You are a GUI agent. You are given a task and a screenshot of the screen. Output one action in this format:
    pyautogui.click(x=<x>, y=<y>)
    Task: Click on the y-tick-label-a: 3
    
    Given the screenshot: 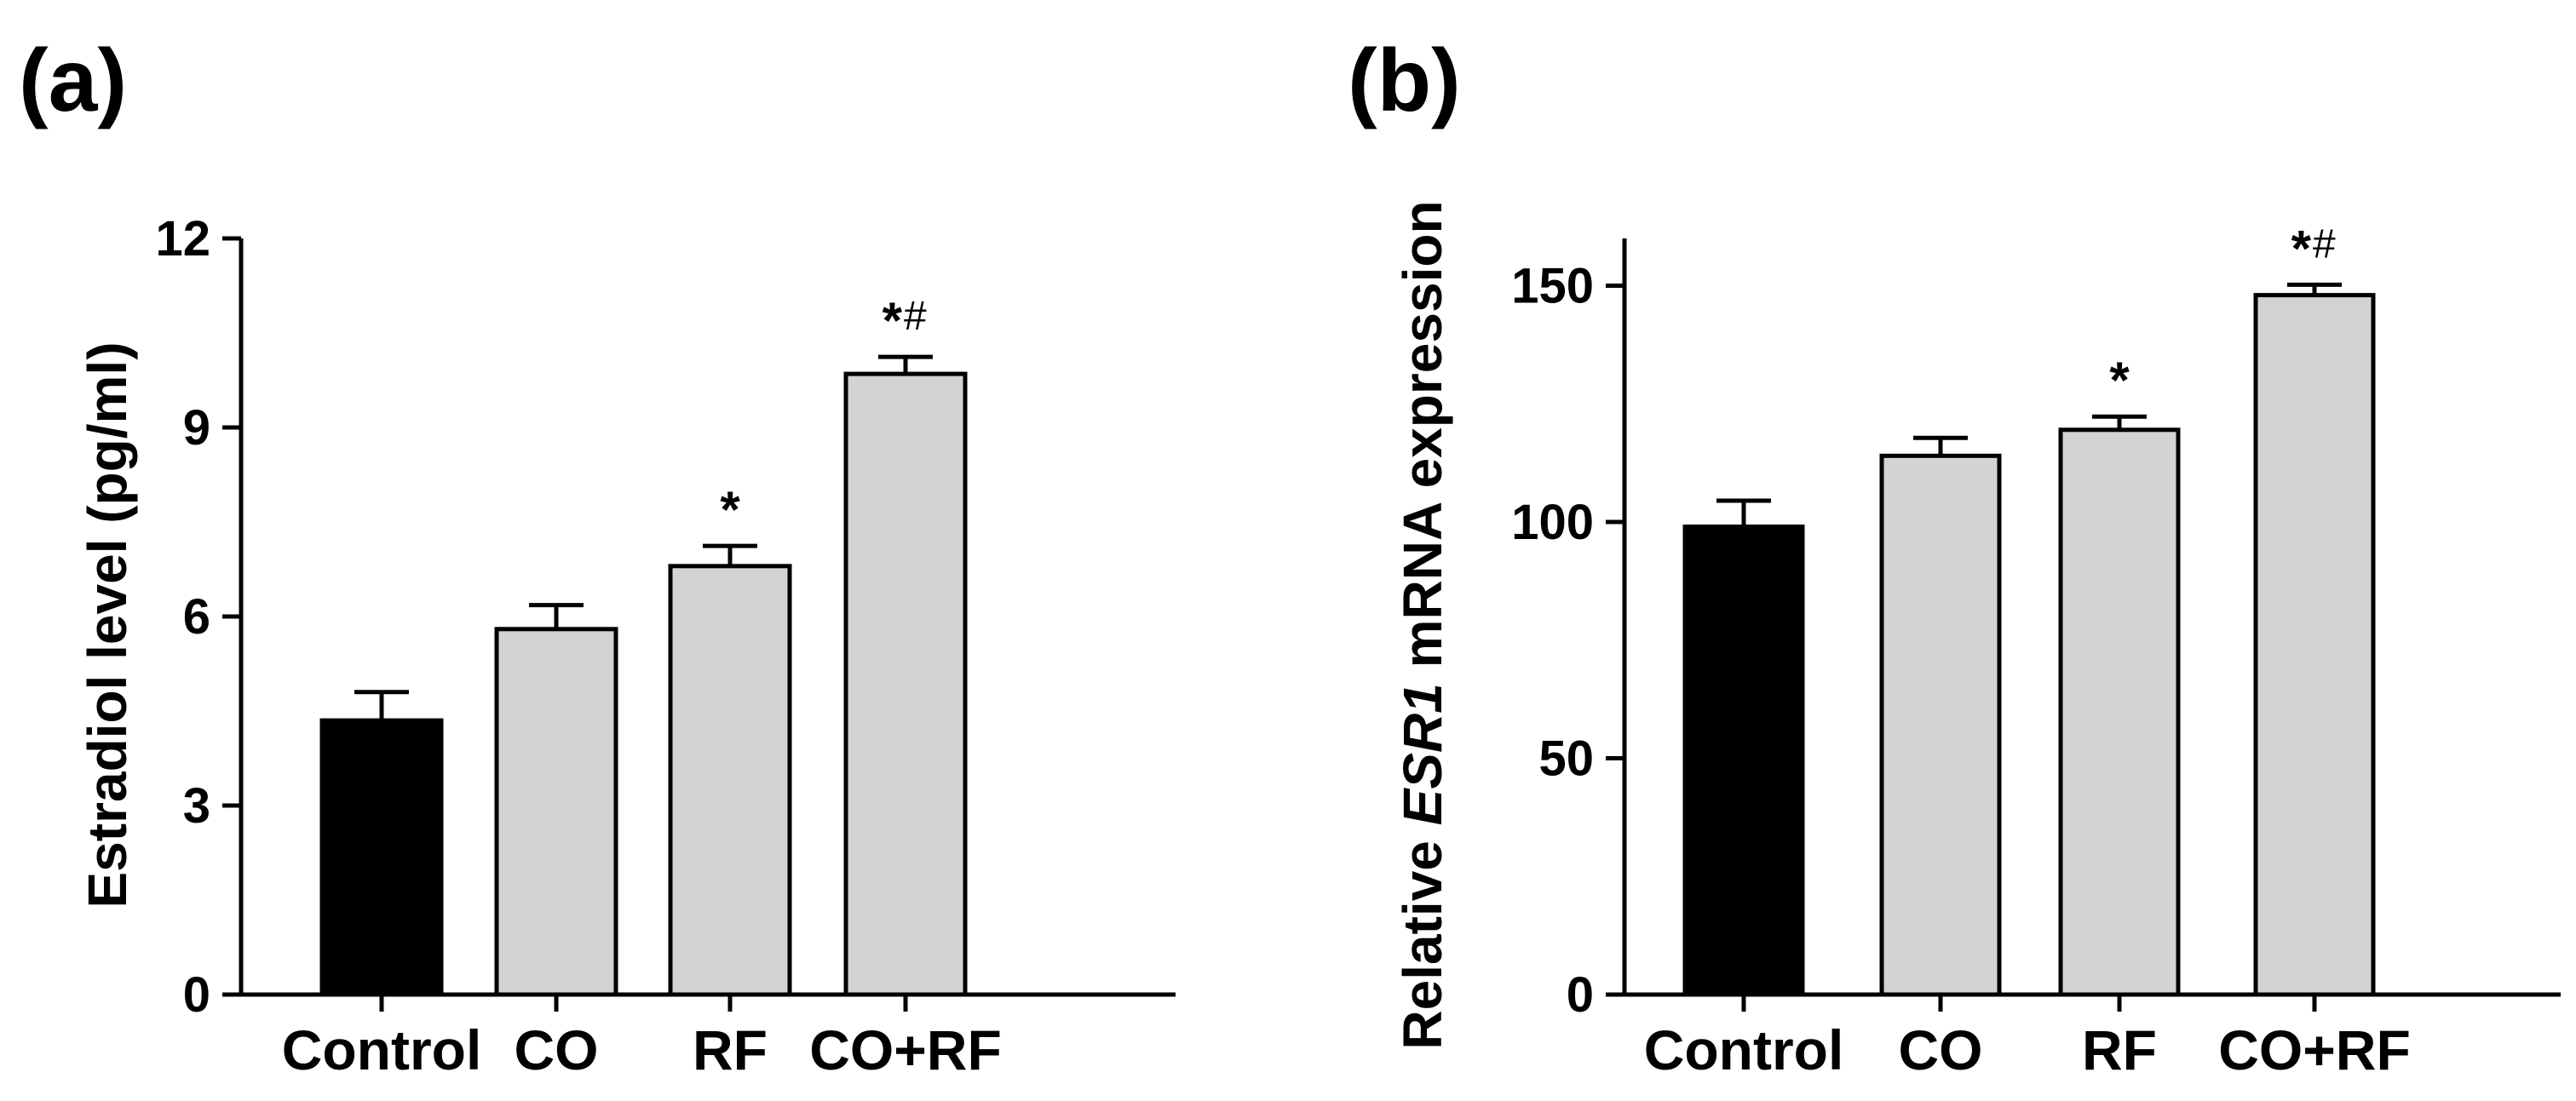 What is the action you would take?
    pyautogui.click(x=197, y=806)
    